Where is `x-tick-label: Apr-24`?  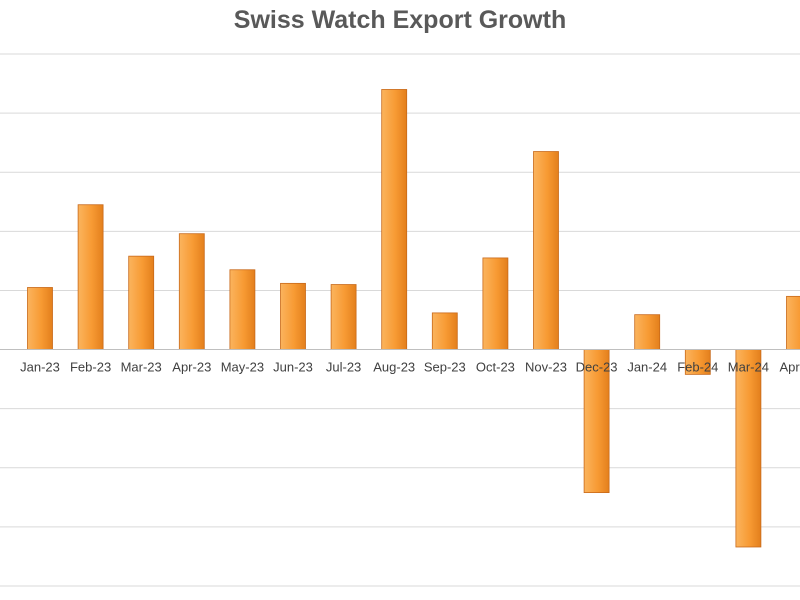 x-tick-label: Apr-24 is located at coordinates (789, 367).